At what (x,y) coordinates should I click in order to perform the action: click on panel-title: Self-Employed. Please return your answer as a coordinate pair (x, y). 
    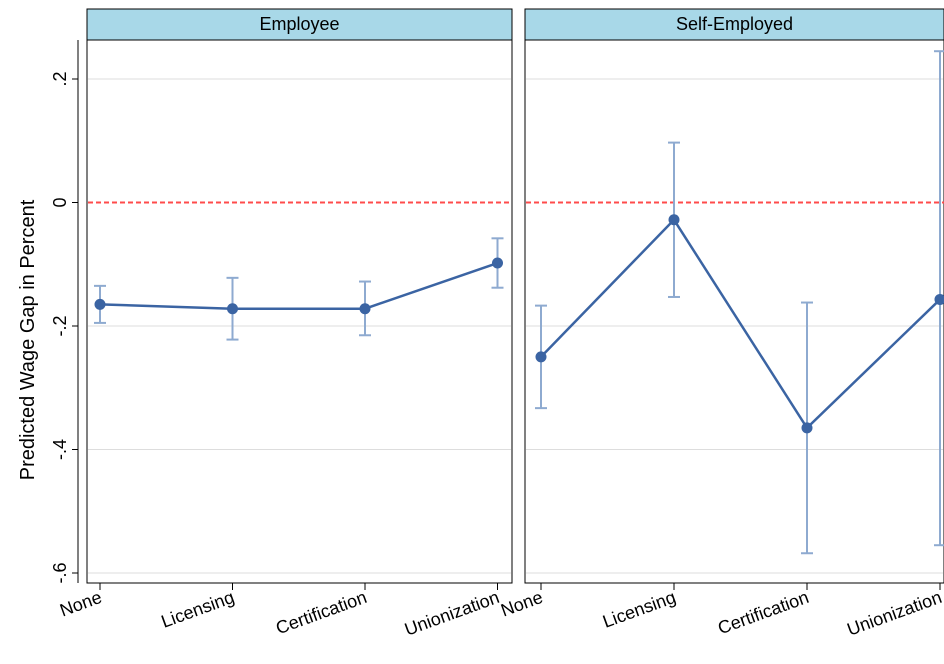
    Looking at the image, I should click on (734, 24).